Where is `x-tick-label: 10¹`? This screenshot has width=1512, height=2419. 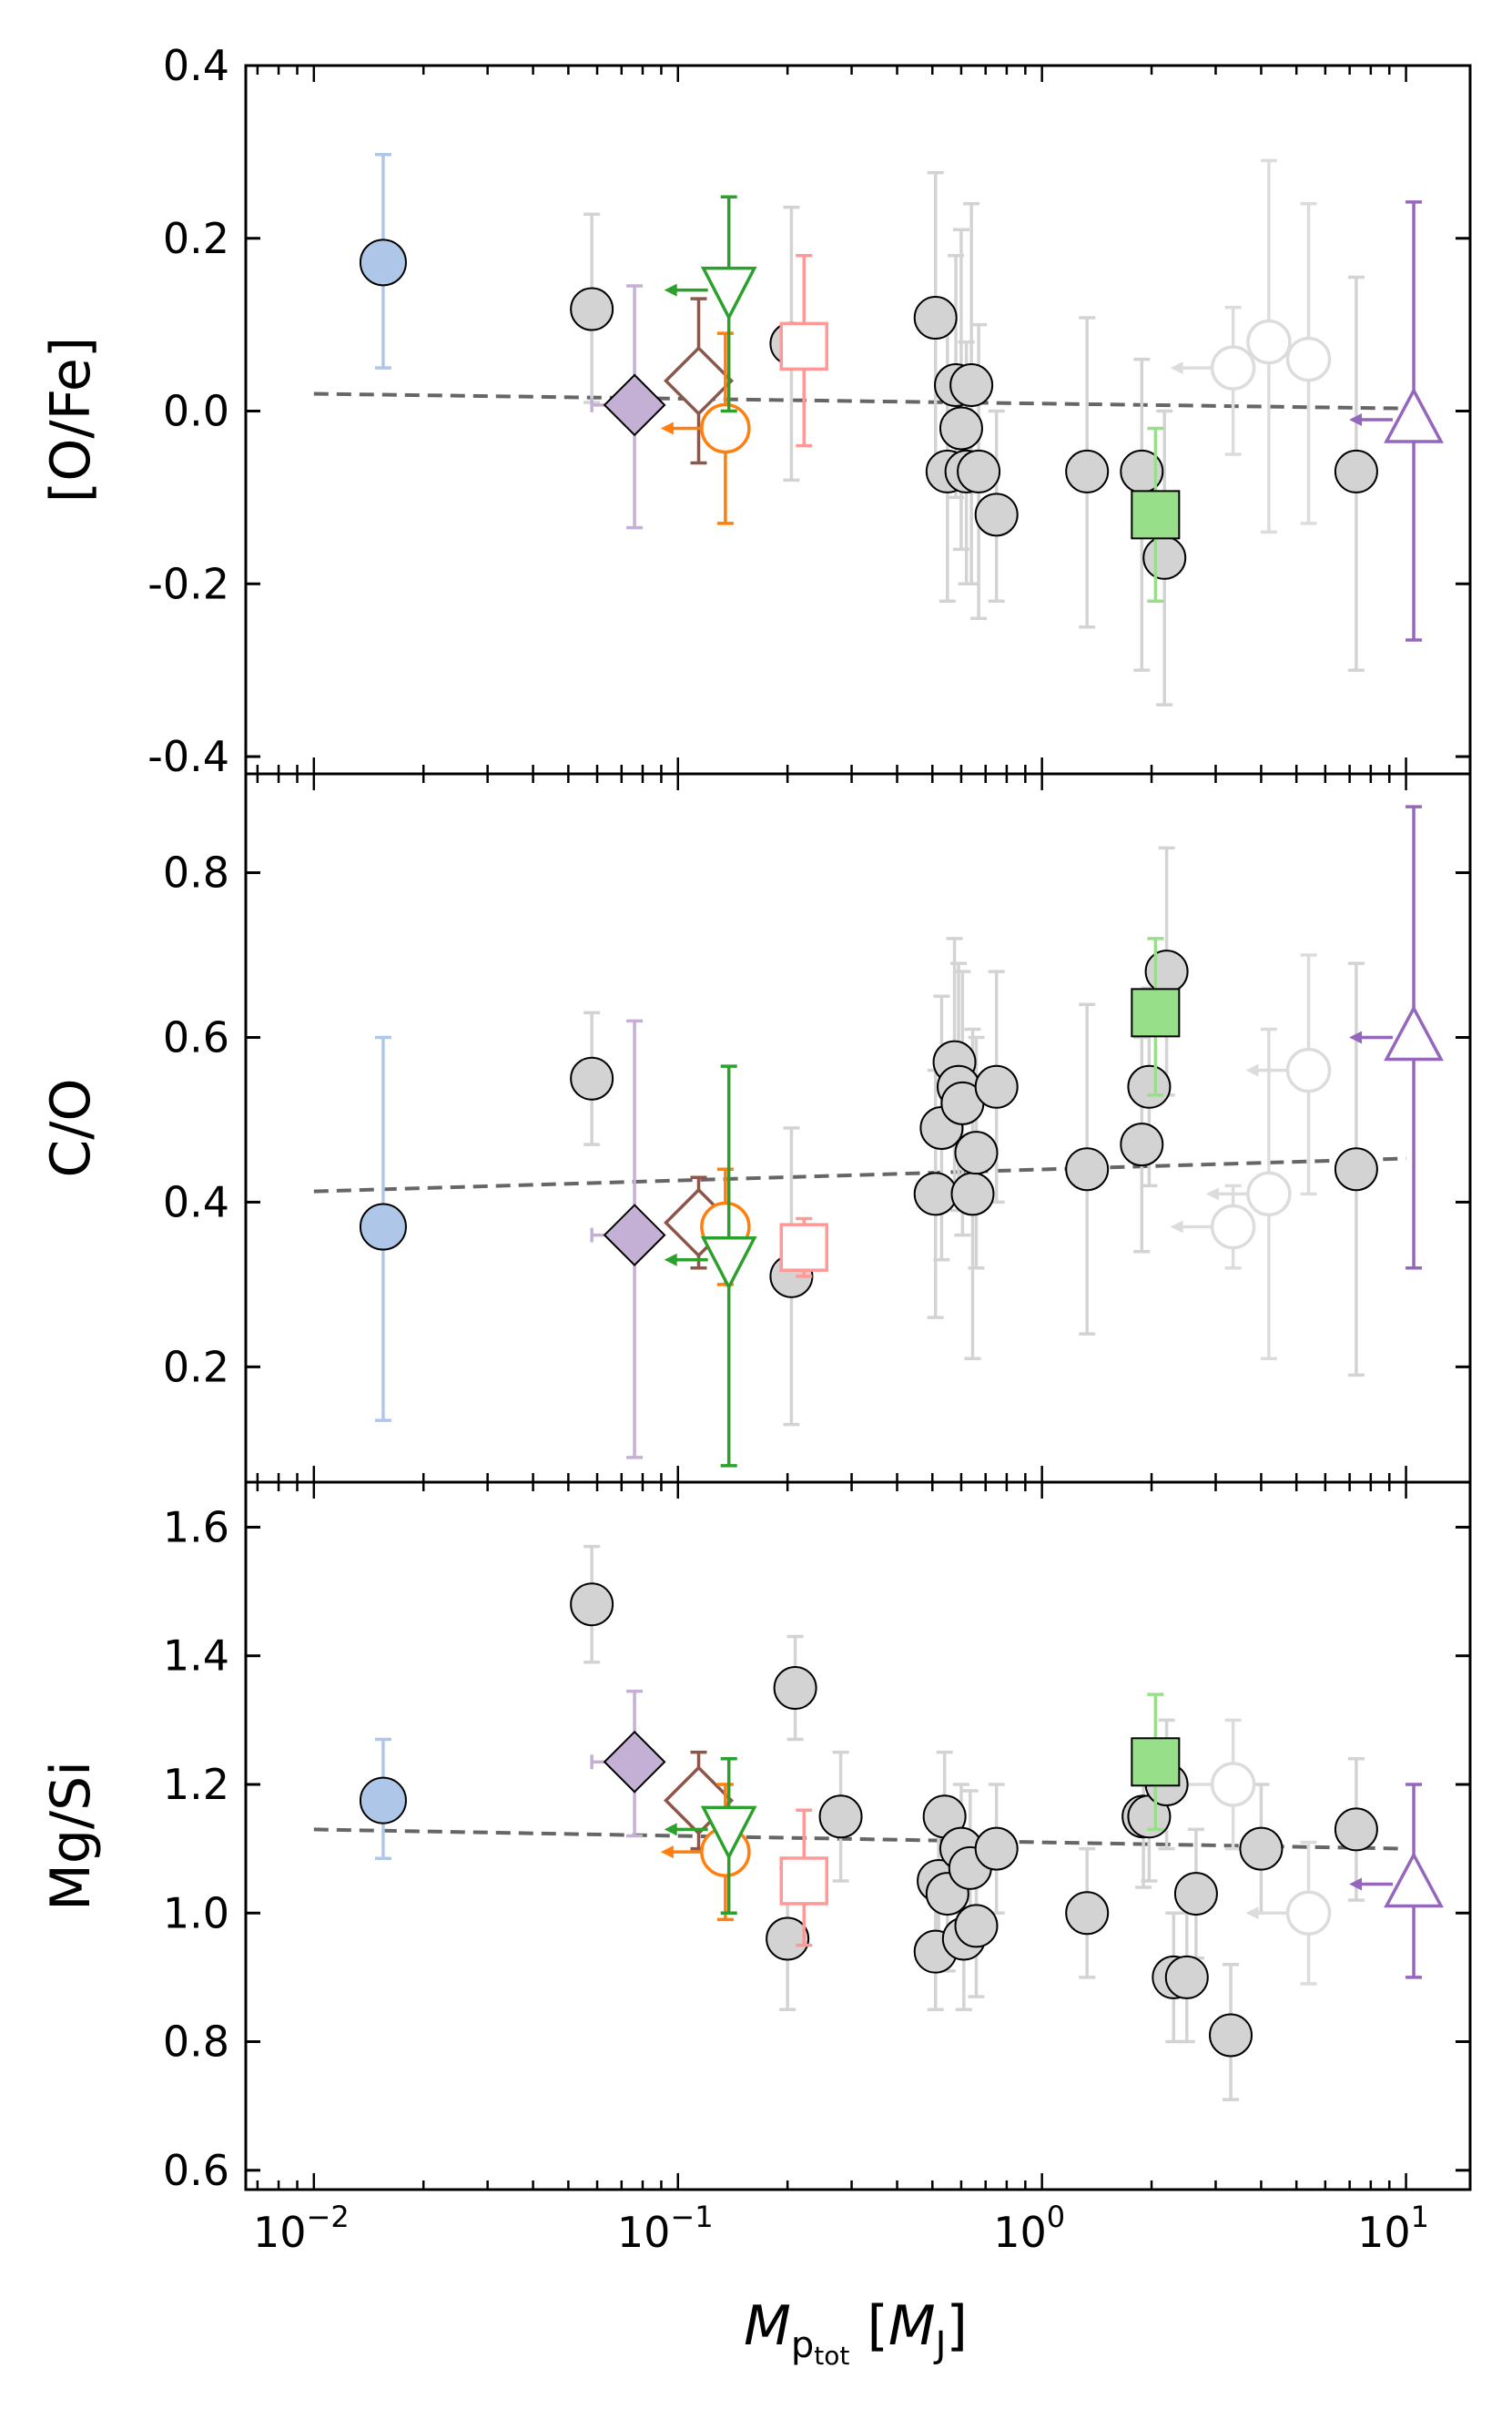 x-tick-label: 10¹ is located at coordinates (1393, 2228).